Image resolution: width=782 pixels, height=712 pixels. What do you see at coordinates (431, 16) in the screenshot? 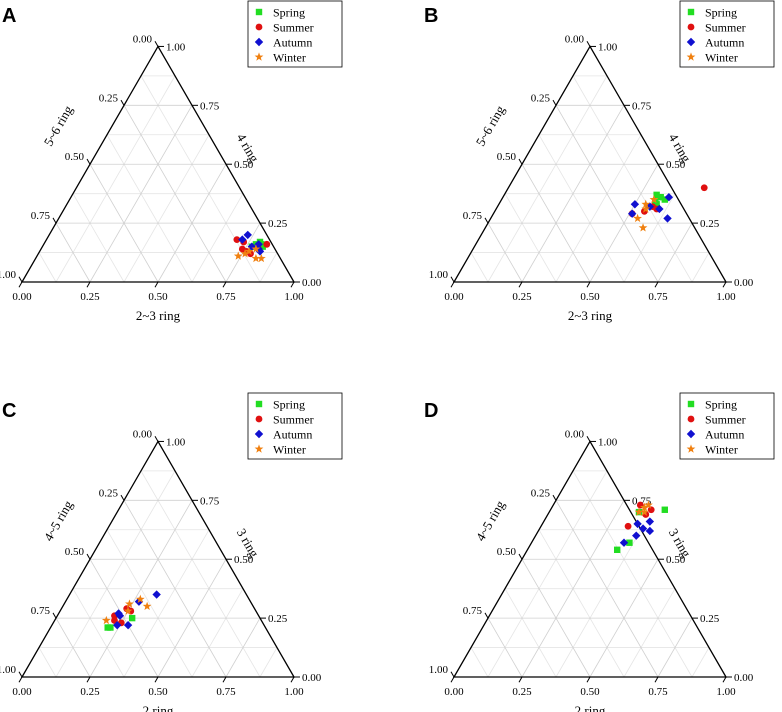
I see `panel-letter: B` at bounding box center [431, 16].